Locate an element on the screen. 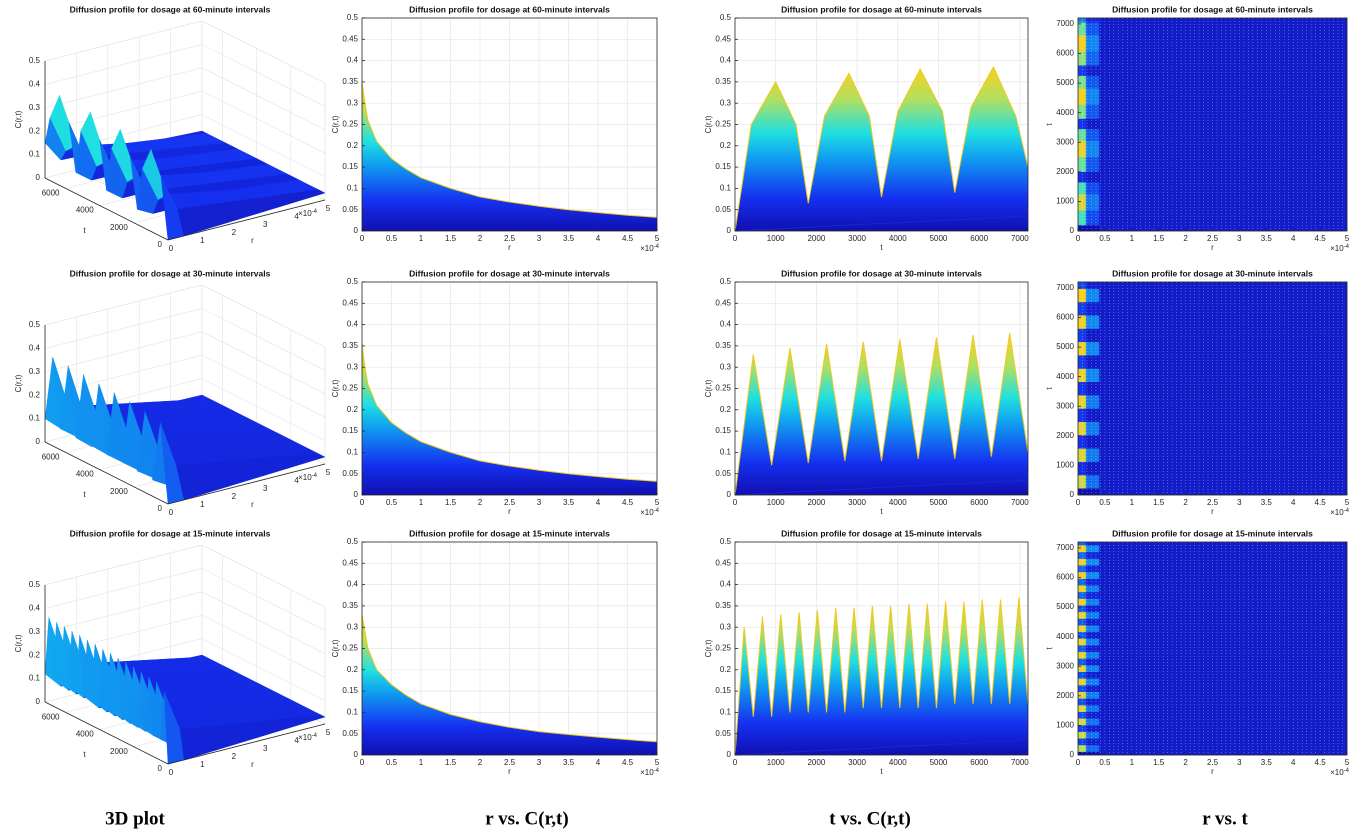 Image resolution: width=1366 pixels, height=837 pixels. z-tick-label: 0.2 is located at coordinates (35, 654).